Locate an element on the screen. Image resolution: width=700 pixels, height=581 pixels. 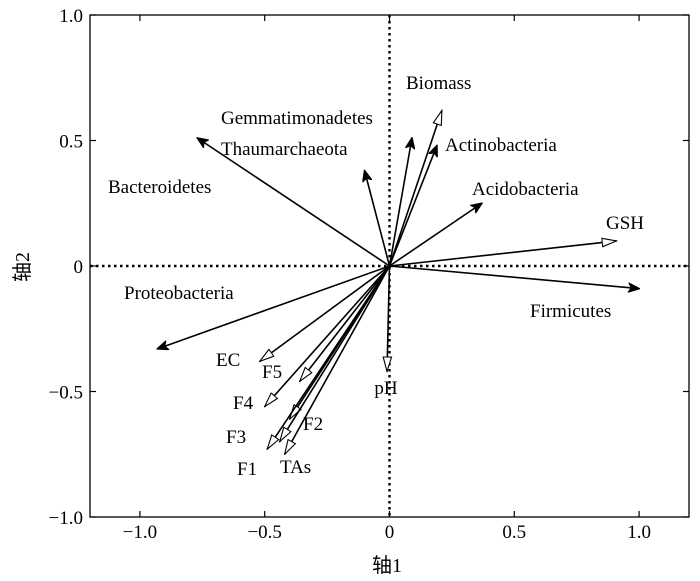
vector-arrow-ec is located at coordinates (325, 313).